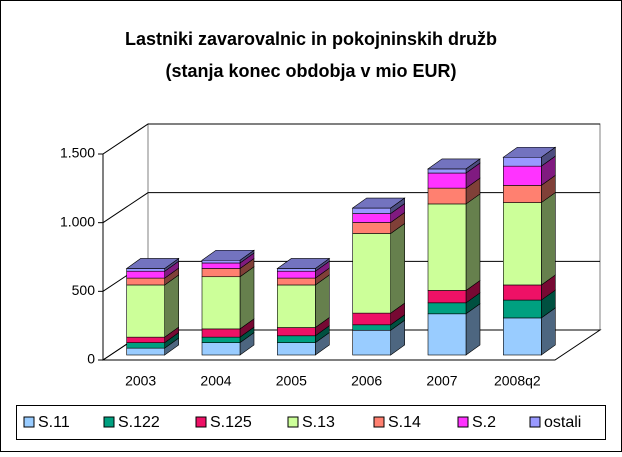 The width and height of the screenshot is (622, 457). Describe the element at coordinates (318, 422) in the screenshot. I see `legend-label: S.13` at that location.